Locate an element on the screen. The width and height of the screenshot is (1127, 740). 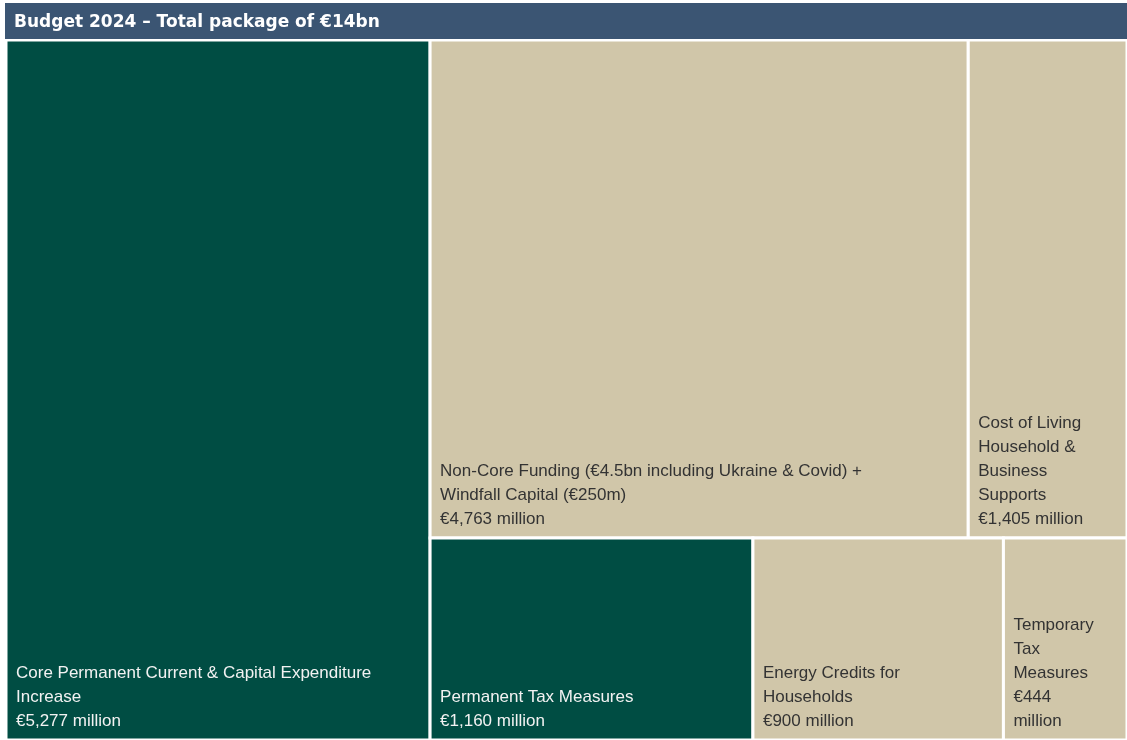
data-label: €444 million is located at coordinates (1037, 708).